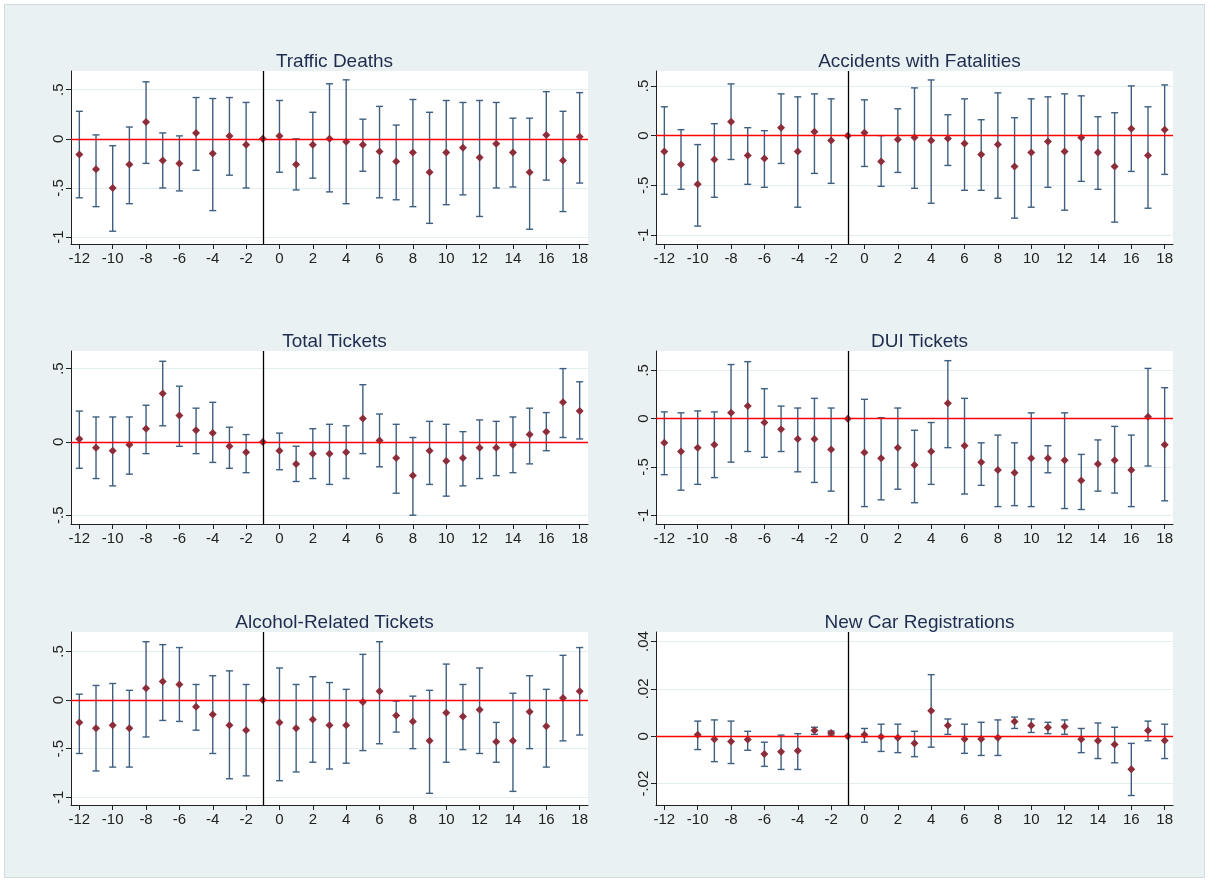  Describe the element at coordinates (57, 651) in the screenshot. I see `y-tick-label: .5` at that location.